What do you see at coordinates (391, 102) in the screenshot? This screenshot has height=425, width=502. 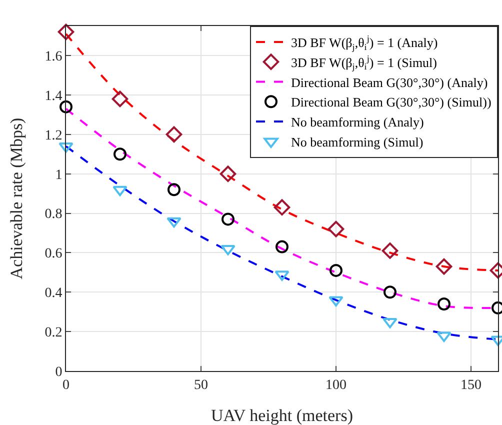 I see `legend-label: Directional Beam G(30°,30°) (Simul))` at bounding box center [391, 102].